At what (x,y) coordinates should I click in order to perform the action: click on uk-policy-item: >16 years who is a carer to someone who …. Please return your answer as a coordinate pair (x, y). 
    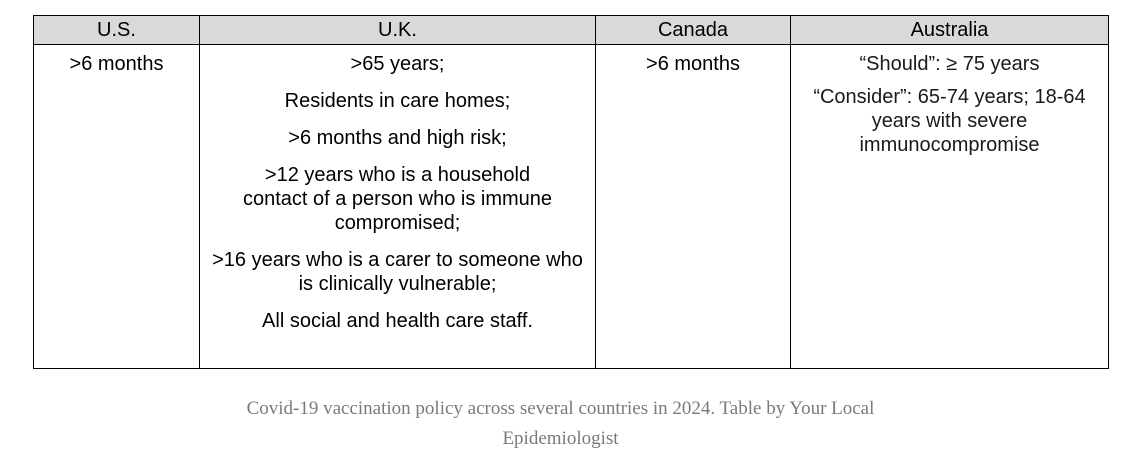
    Looking at the image, I should click on (397, 272).